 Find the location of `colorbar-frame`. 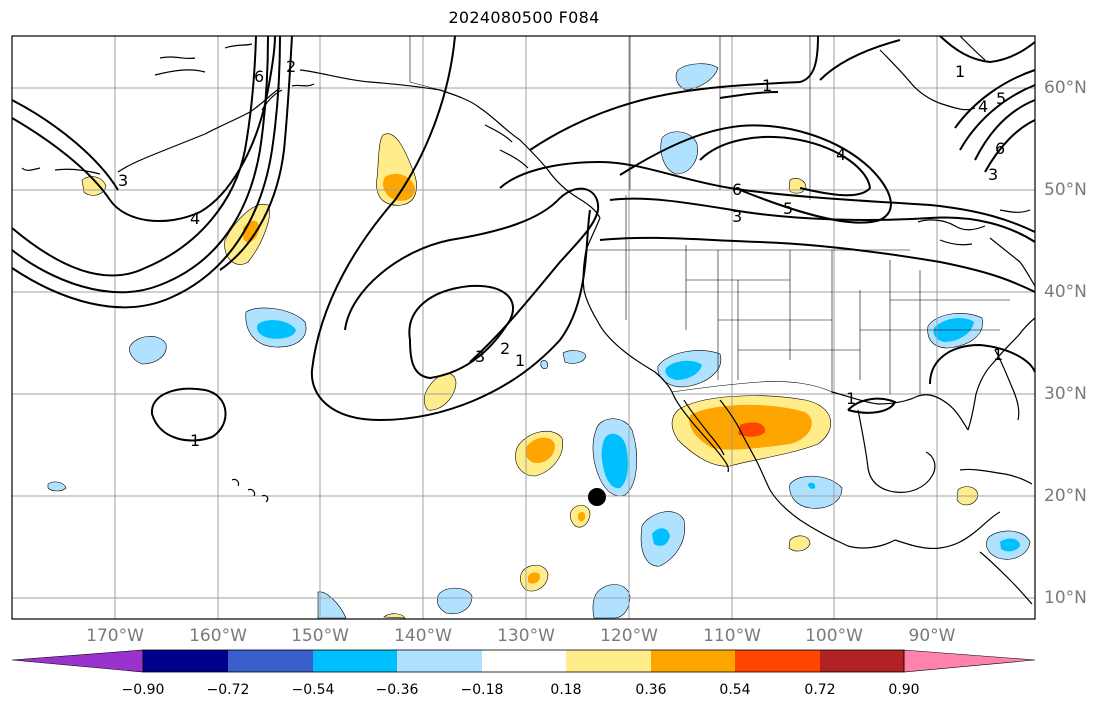

colorbar-frame is located at coordinates (523, 661).